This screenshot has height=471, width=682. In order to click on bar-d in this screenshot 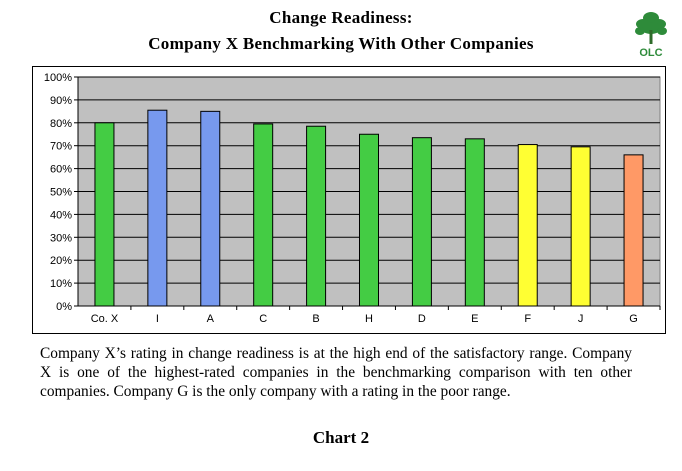, I will do `click(421, 222)`.